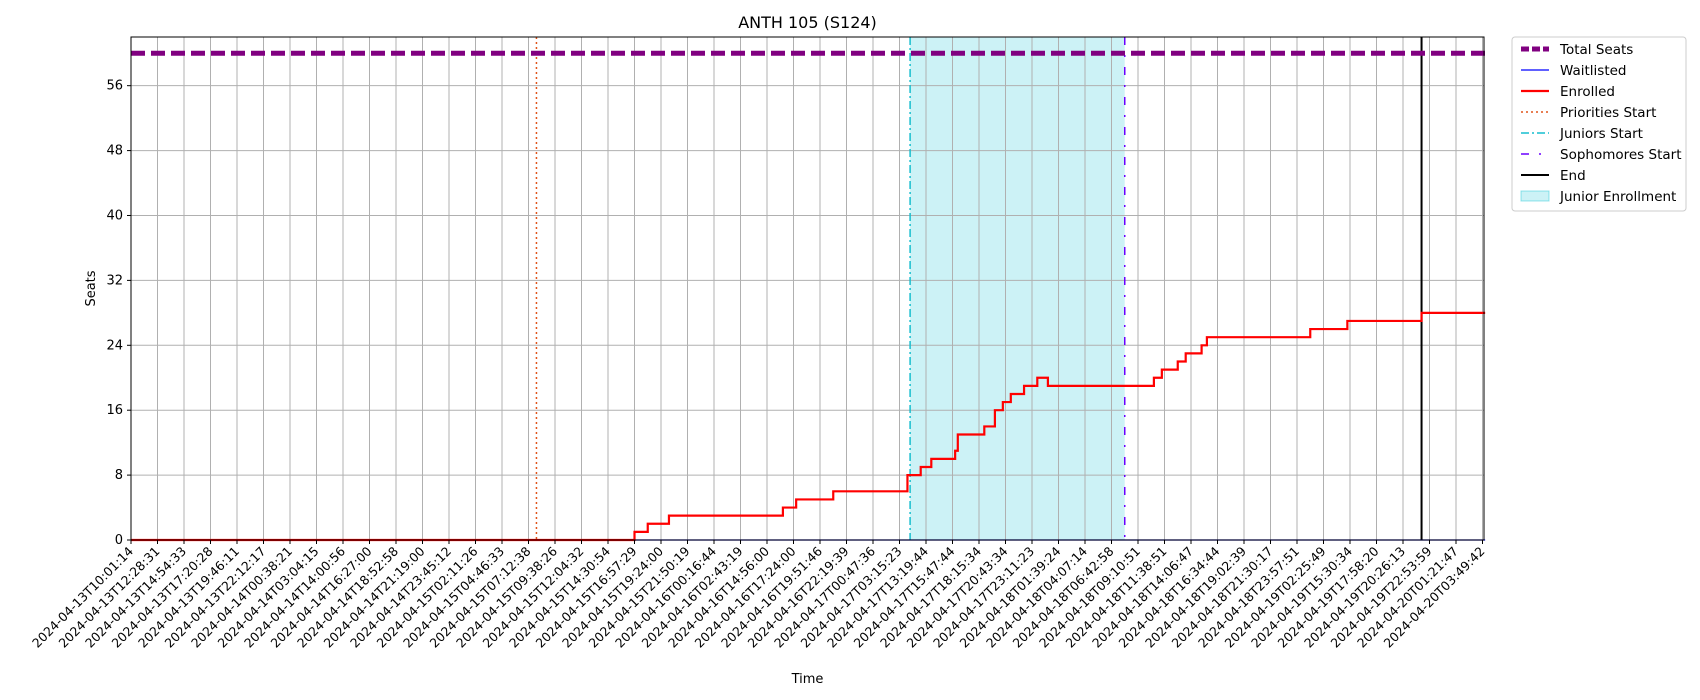 The height and width of the screenshot is (700, 1700). I want to click on legend-label-junior-enrollment: Junior Enrollment, so click(1617, 197).